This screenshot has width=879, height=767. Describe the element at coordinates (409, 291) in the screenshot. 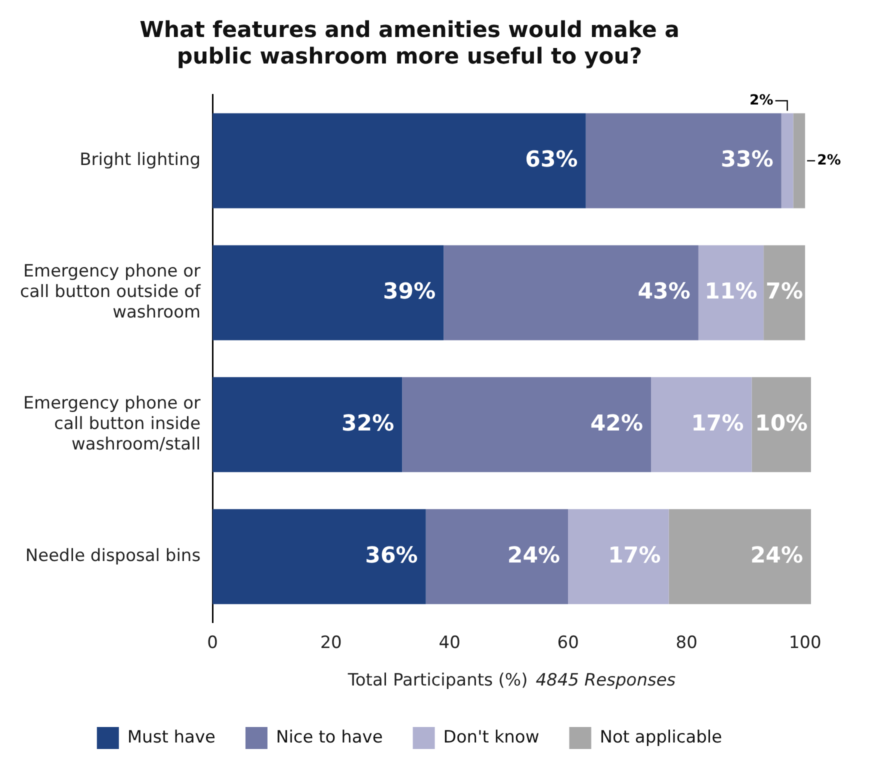

I see `data-label: 39%` at that location.